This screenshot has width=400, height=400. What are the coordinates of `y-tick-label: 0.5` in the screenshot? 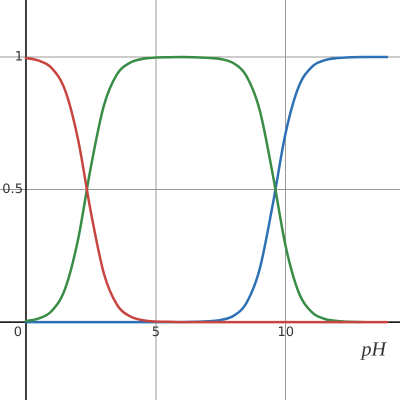 It's located at (12, 189).